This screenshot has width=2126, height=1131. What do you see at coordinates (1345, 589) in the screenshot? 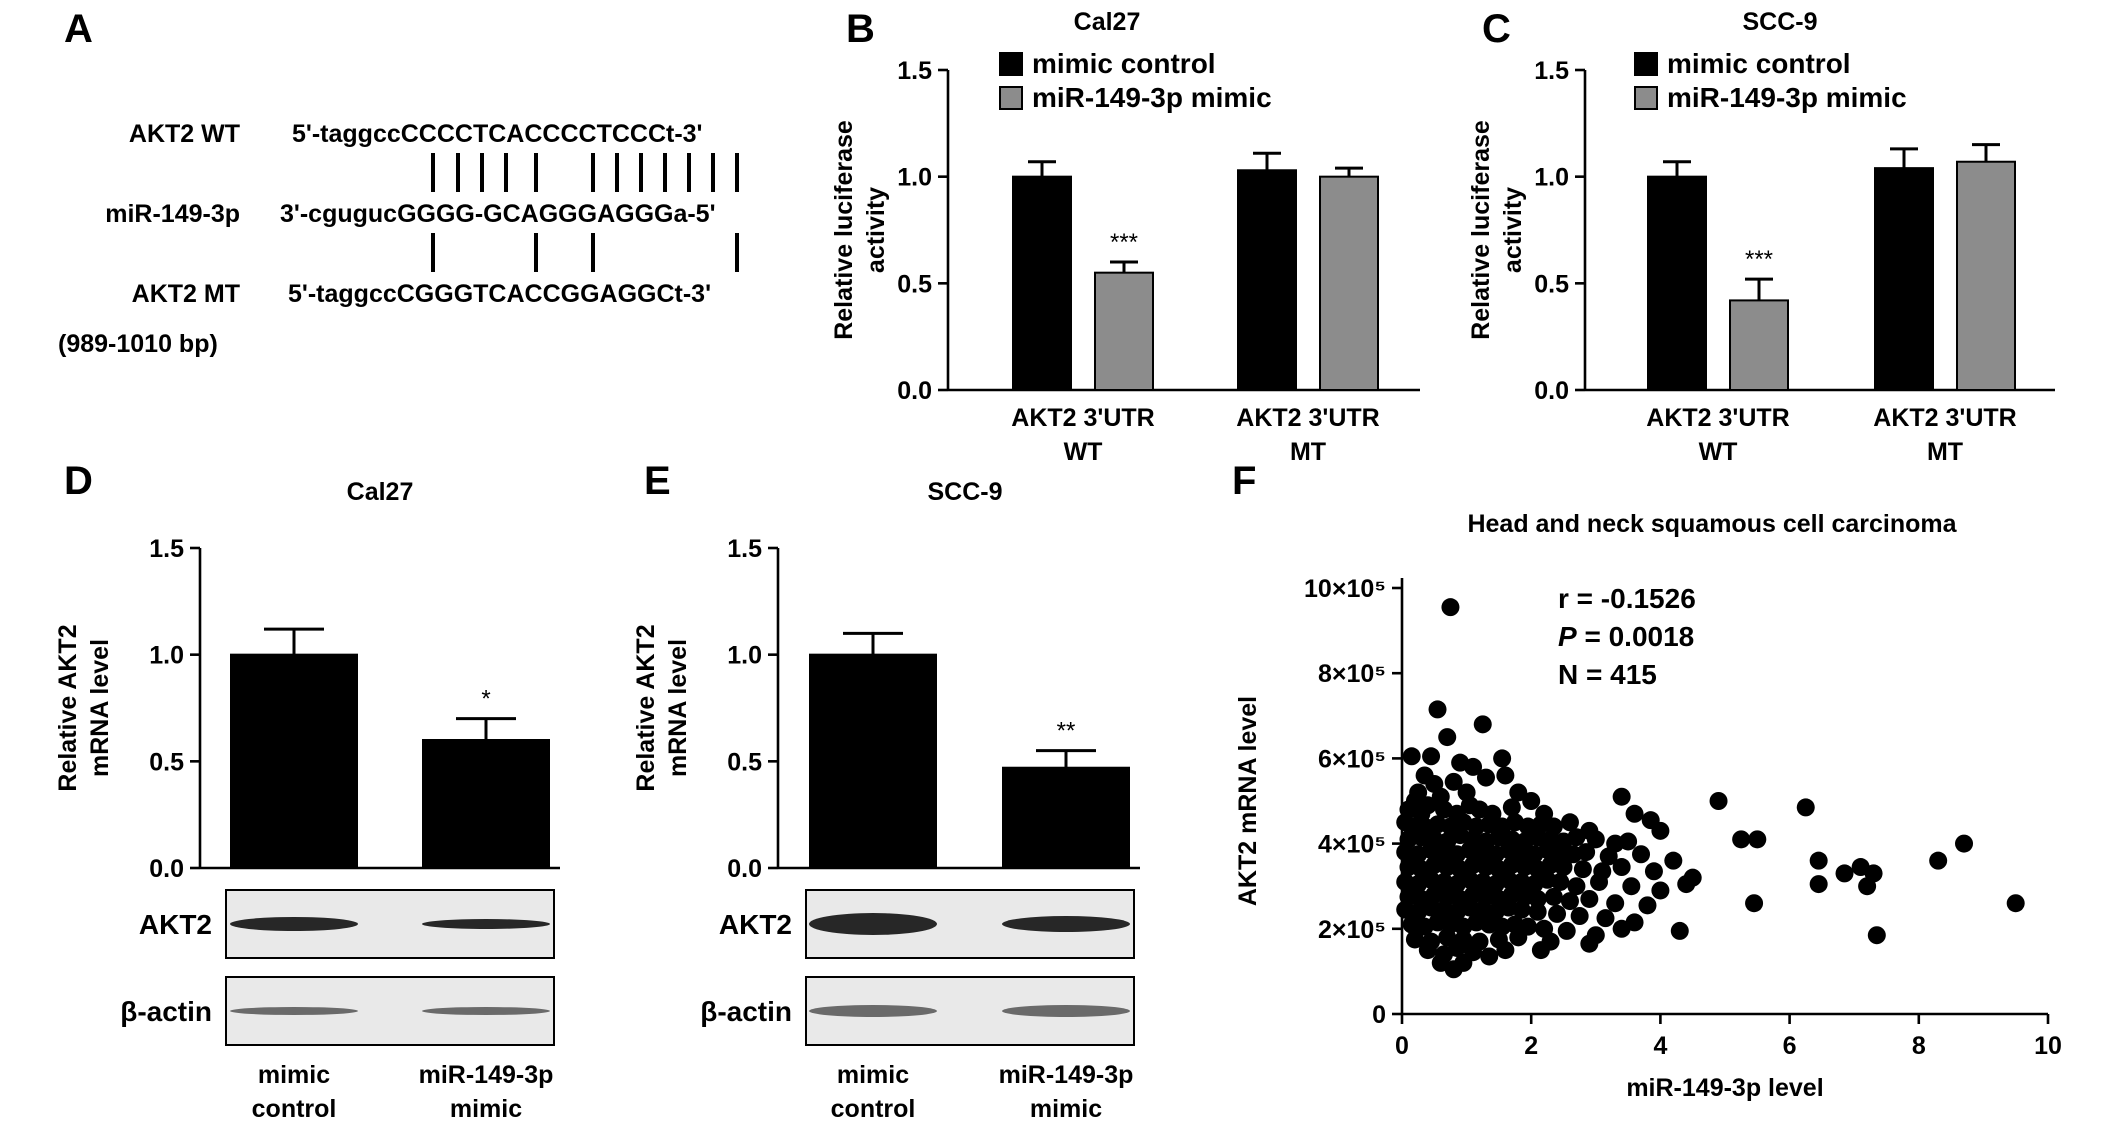
I see `y-tick-label: 10×10⁵` at bounding box center [1345, 589].